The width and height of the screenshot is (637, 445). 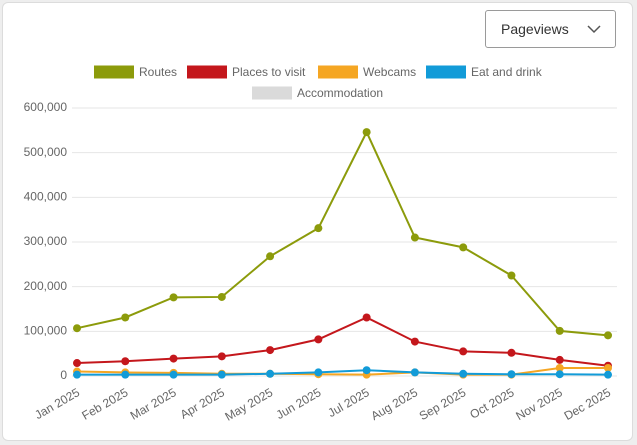 What do you see at coordinates (507, 72) in the screenshot?
I see `legend-label: Eat and drink` at bounding box center [507, 72].